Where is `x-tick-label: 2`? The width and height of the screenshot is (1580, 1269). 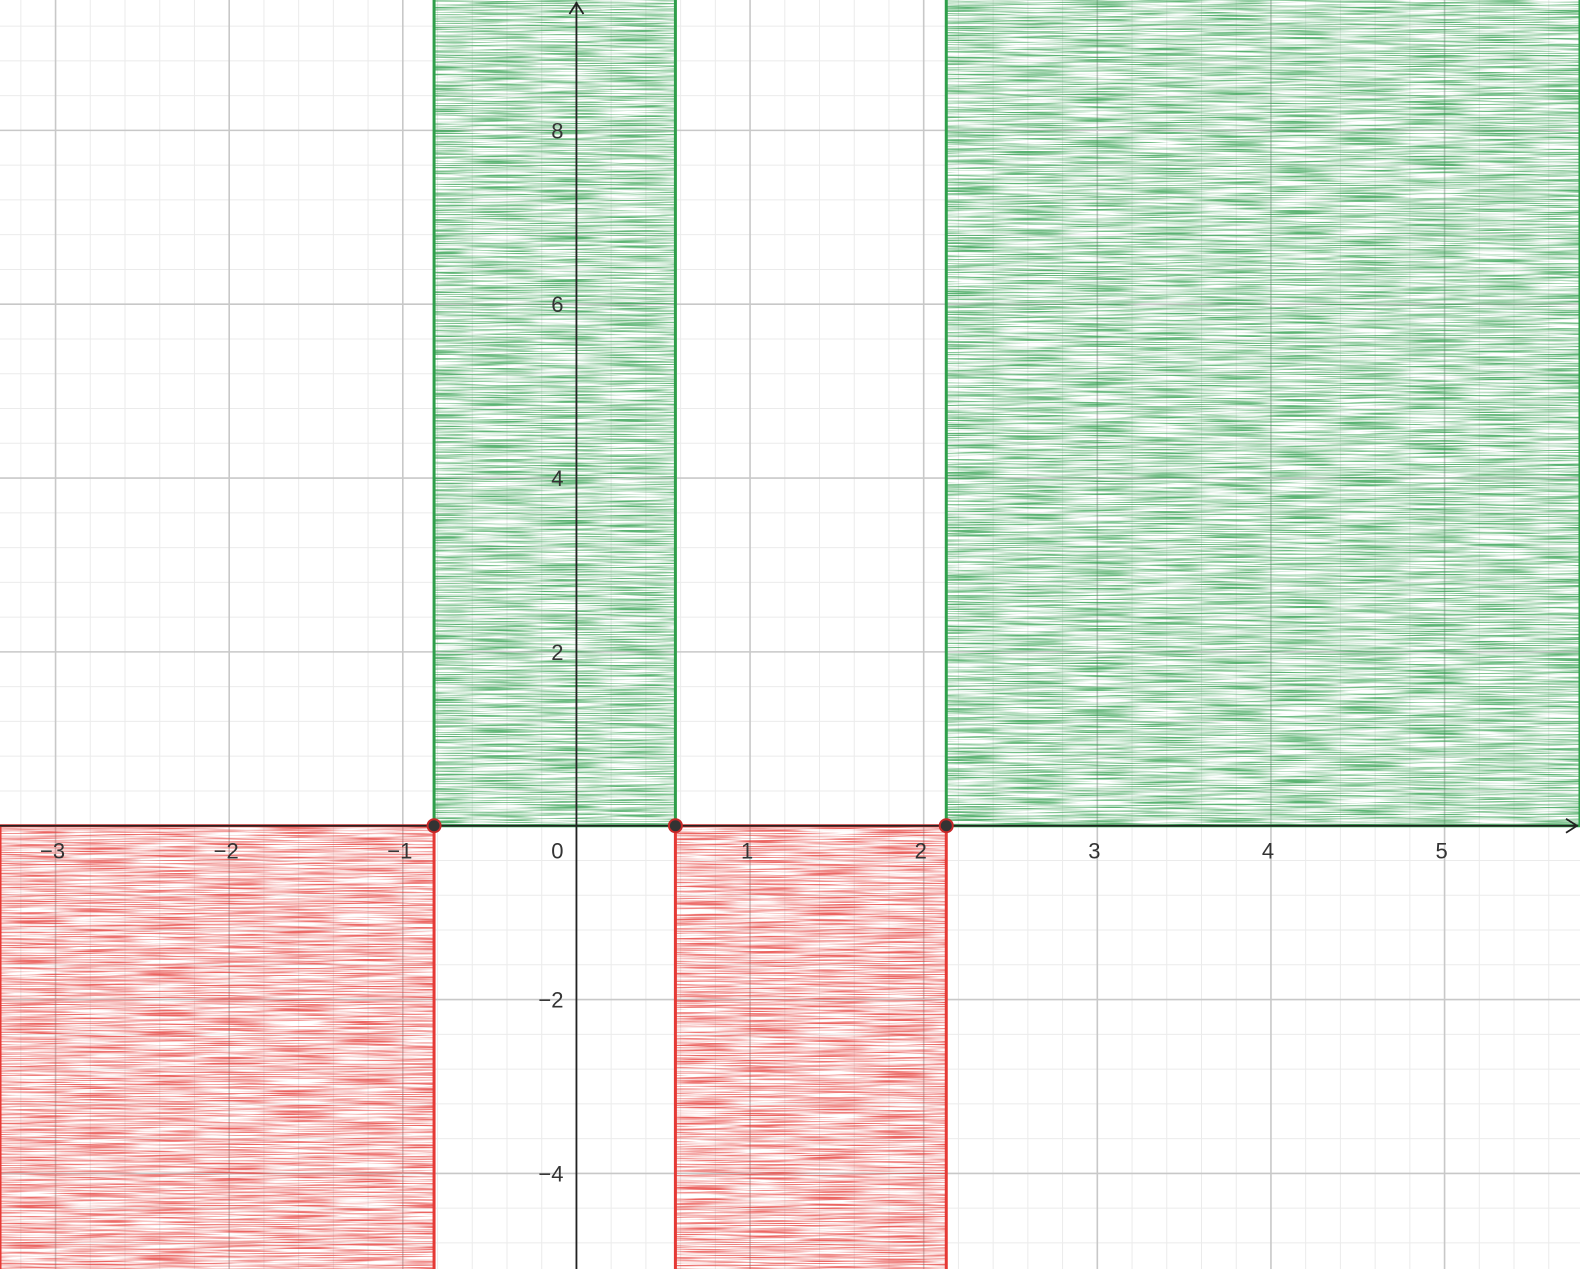 x-tick-label: 2 is located at coordinates (921, 851).